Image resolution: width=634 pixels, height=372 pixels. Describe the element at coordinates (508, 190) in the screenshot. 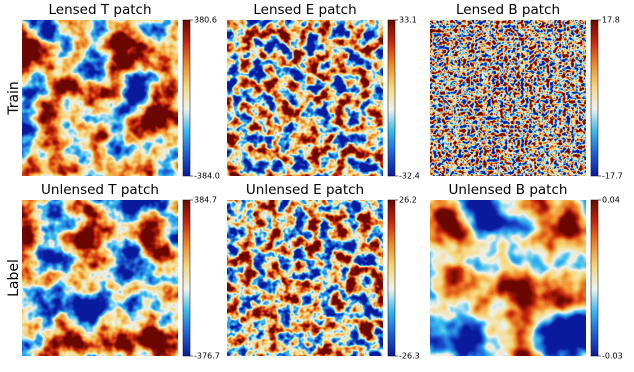

I see `panel-title: Unlensed B patch` at that location.